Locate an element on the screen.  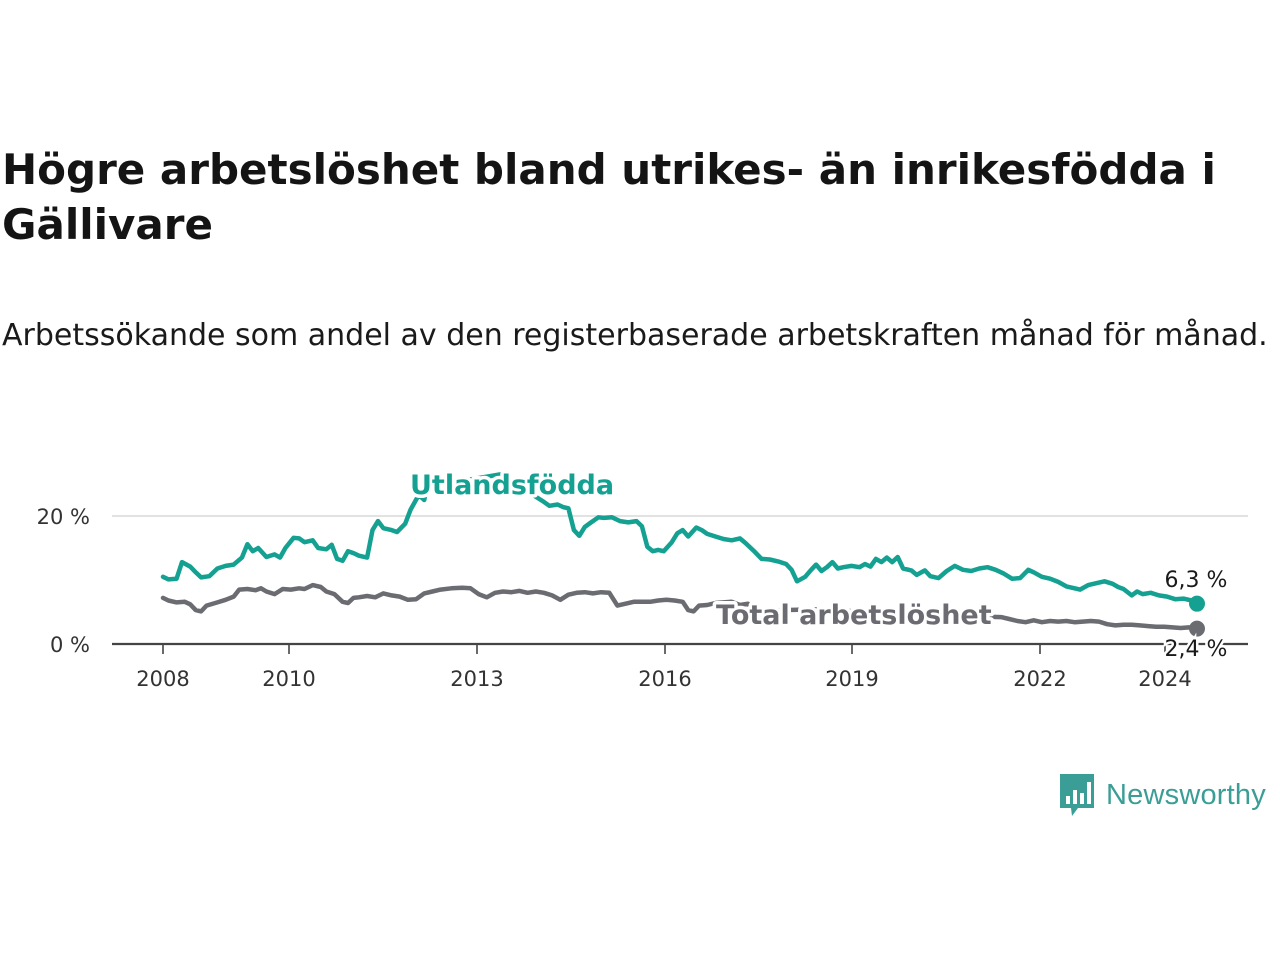
end-label-utlandsfodda: 6,3 % is located at coordinates (1196, 580).